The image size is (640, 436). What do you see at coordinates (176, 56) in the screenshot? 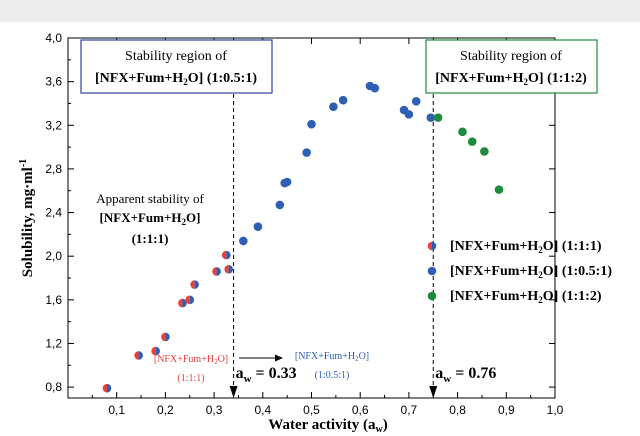
I see `stability-box-left-line1: Stability region of` at bounding box center [176, 56].